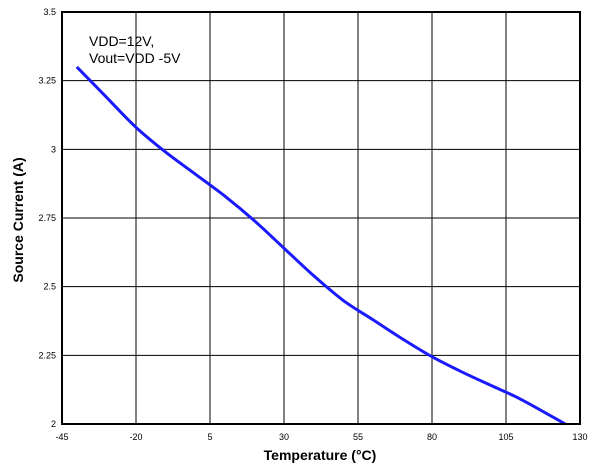 Image resolution: width=600 pixels, height=468 pixels. I want to click on annotation-line-1: VDD=12V,, so click(121, 41).